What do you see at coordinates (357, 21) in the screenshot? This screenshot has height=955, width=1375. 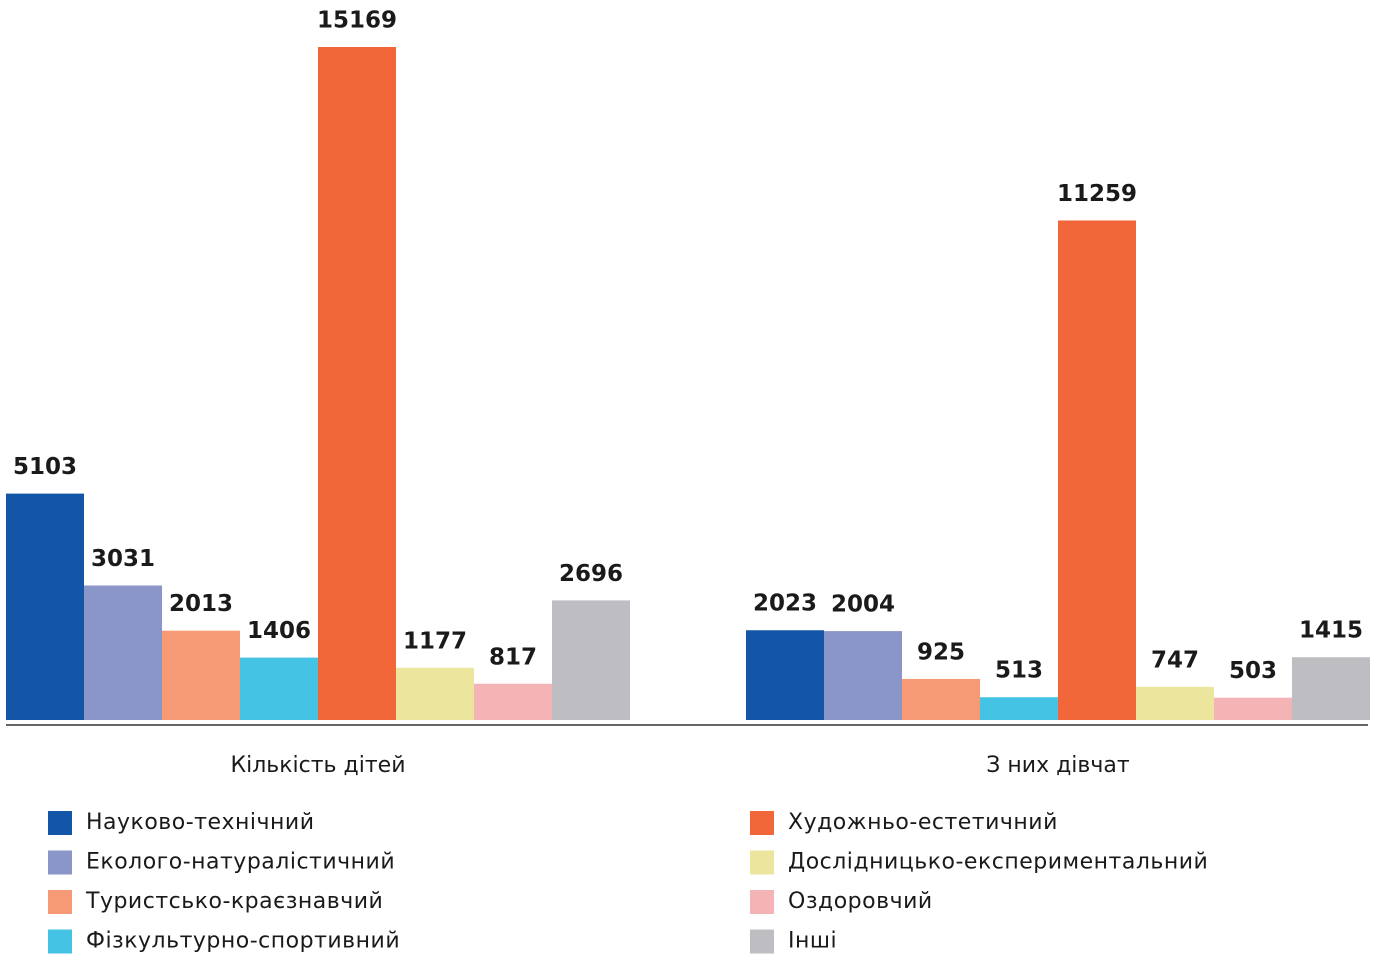 I see `value-label: 15169` at bounding box center [357, 21].